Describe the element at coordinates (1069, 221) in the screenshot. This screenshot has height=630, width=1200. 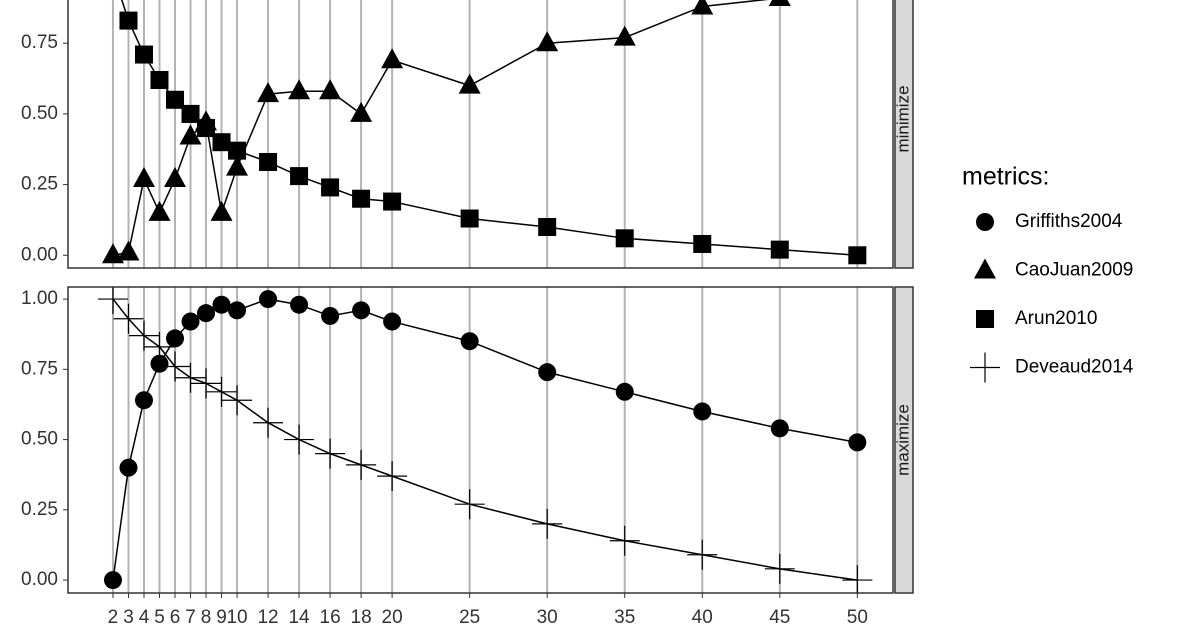
I see `legend-label: Griffiths2004` at that location.